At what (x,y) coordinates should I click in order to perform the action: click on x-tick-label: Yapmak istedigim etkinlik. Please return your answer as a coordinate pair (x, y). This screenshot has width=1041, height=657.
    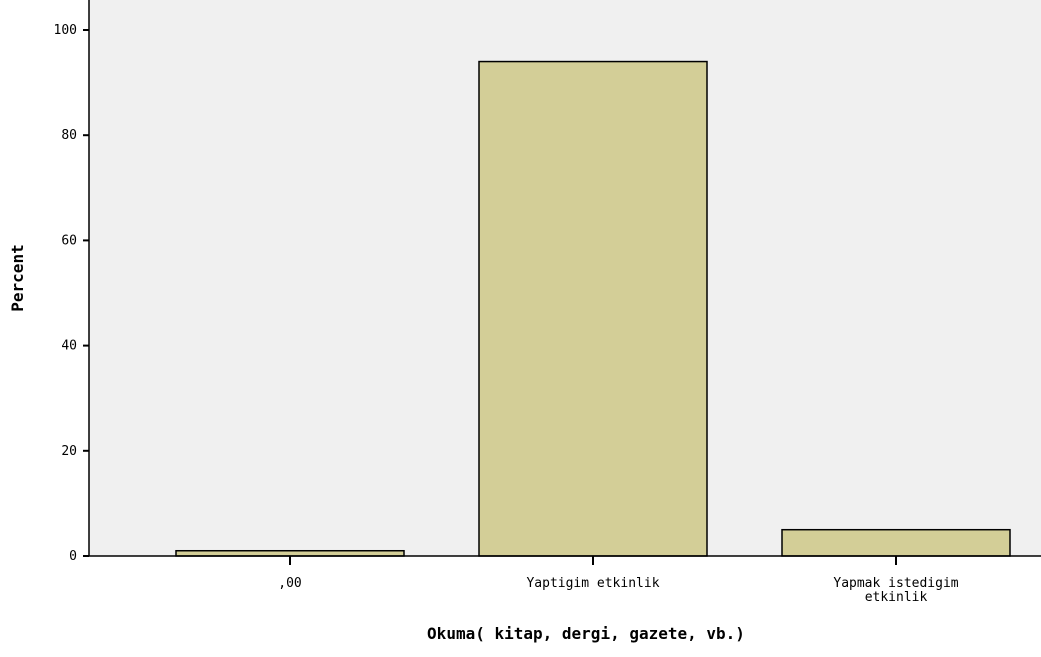
    Looking at the image, I should click on (895, 590).